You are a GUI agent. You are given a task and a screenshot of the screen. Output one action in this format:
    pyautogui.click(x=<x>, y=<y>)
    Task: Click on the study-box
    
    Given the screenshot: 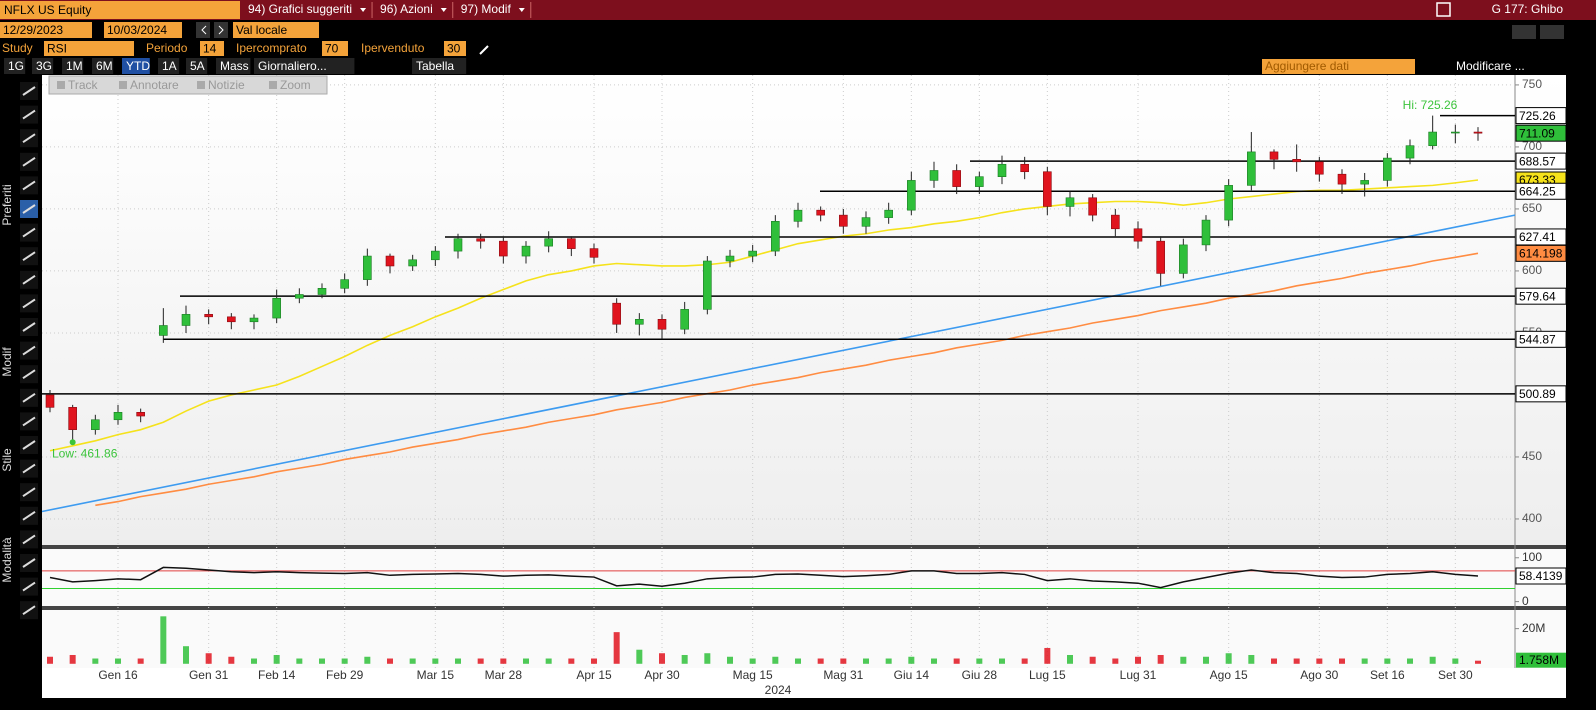 What is the action you would take?
    pyautogui.click(x=89, y=48)
    